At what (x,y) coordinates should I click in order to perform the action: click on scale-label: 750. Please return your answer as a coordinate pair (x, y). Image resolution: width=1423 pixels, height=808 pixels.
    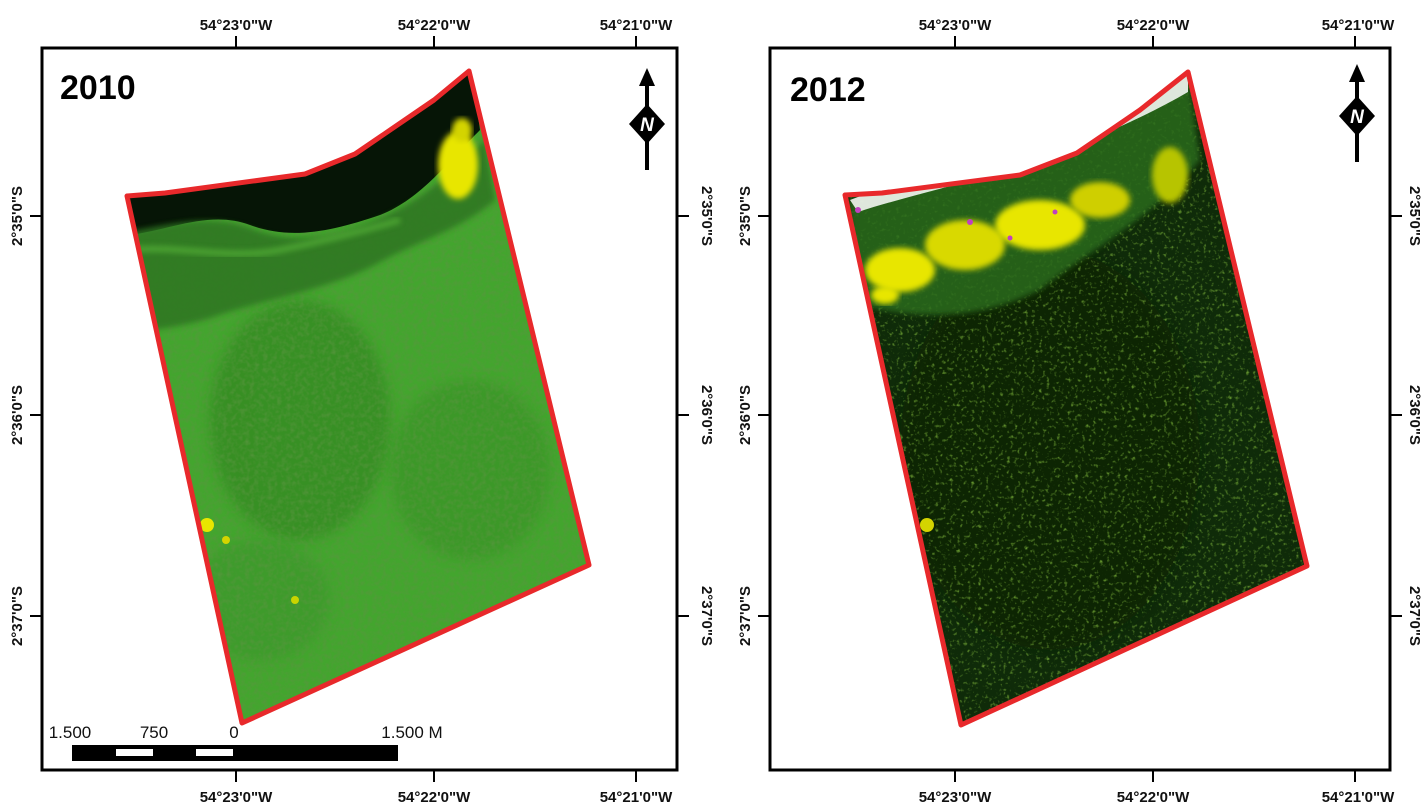
    Looking at the image, I should click on (154, 732).